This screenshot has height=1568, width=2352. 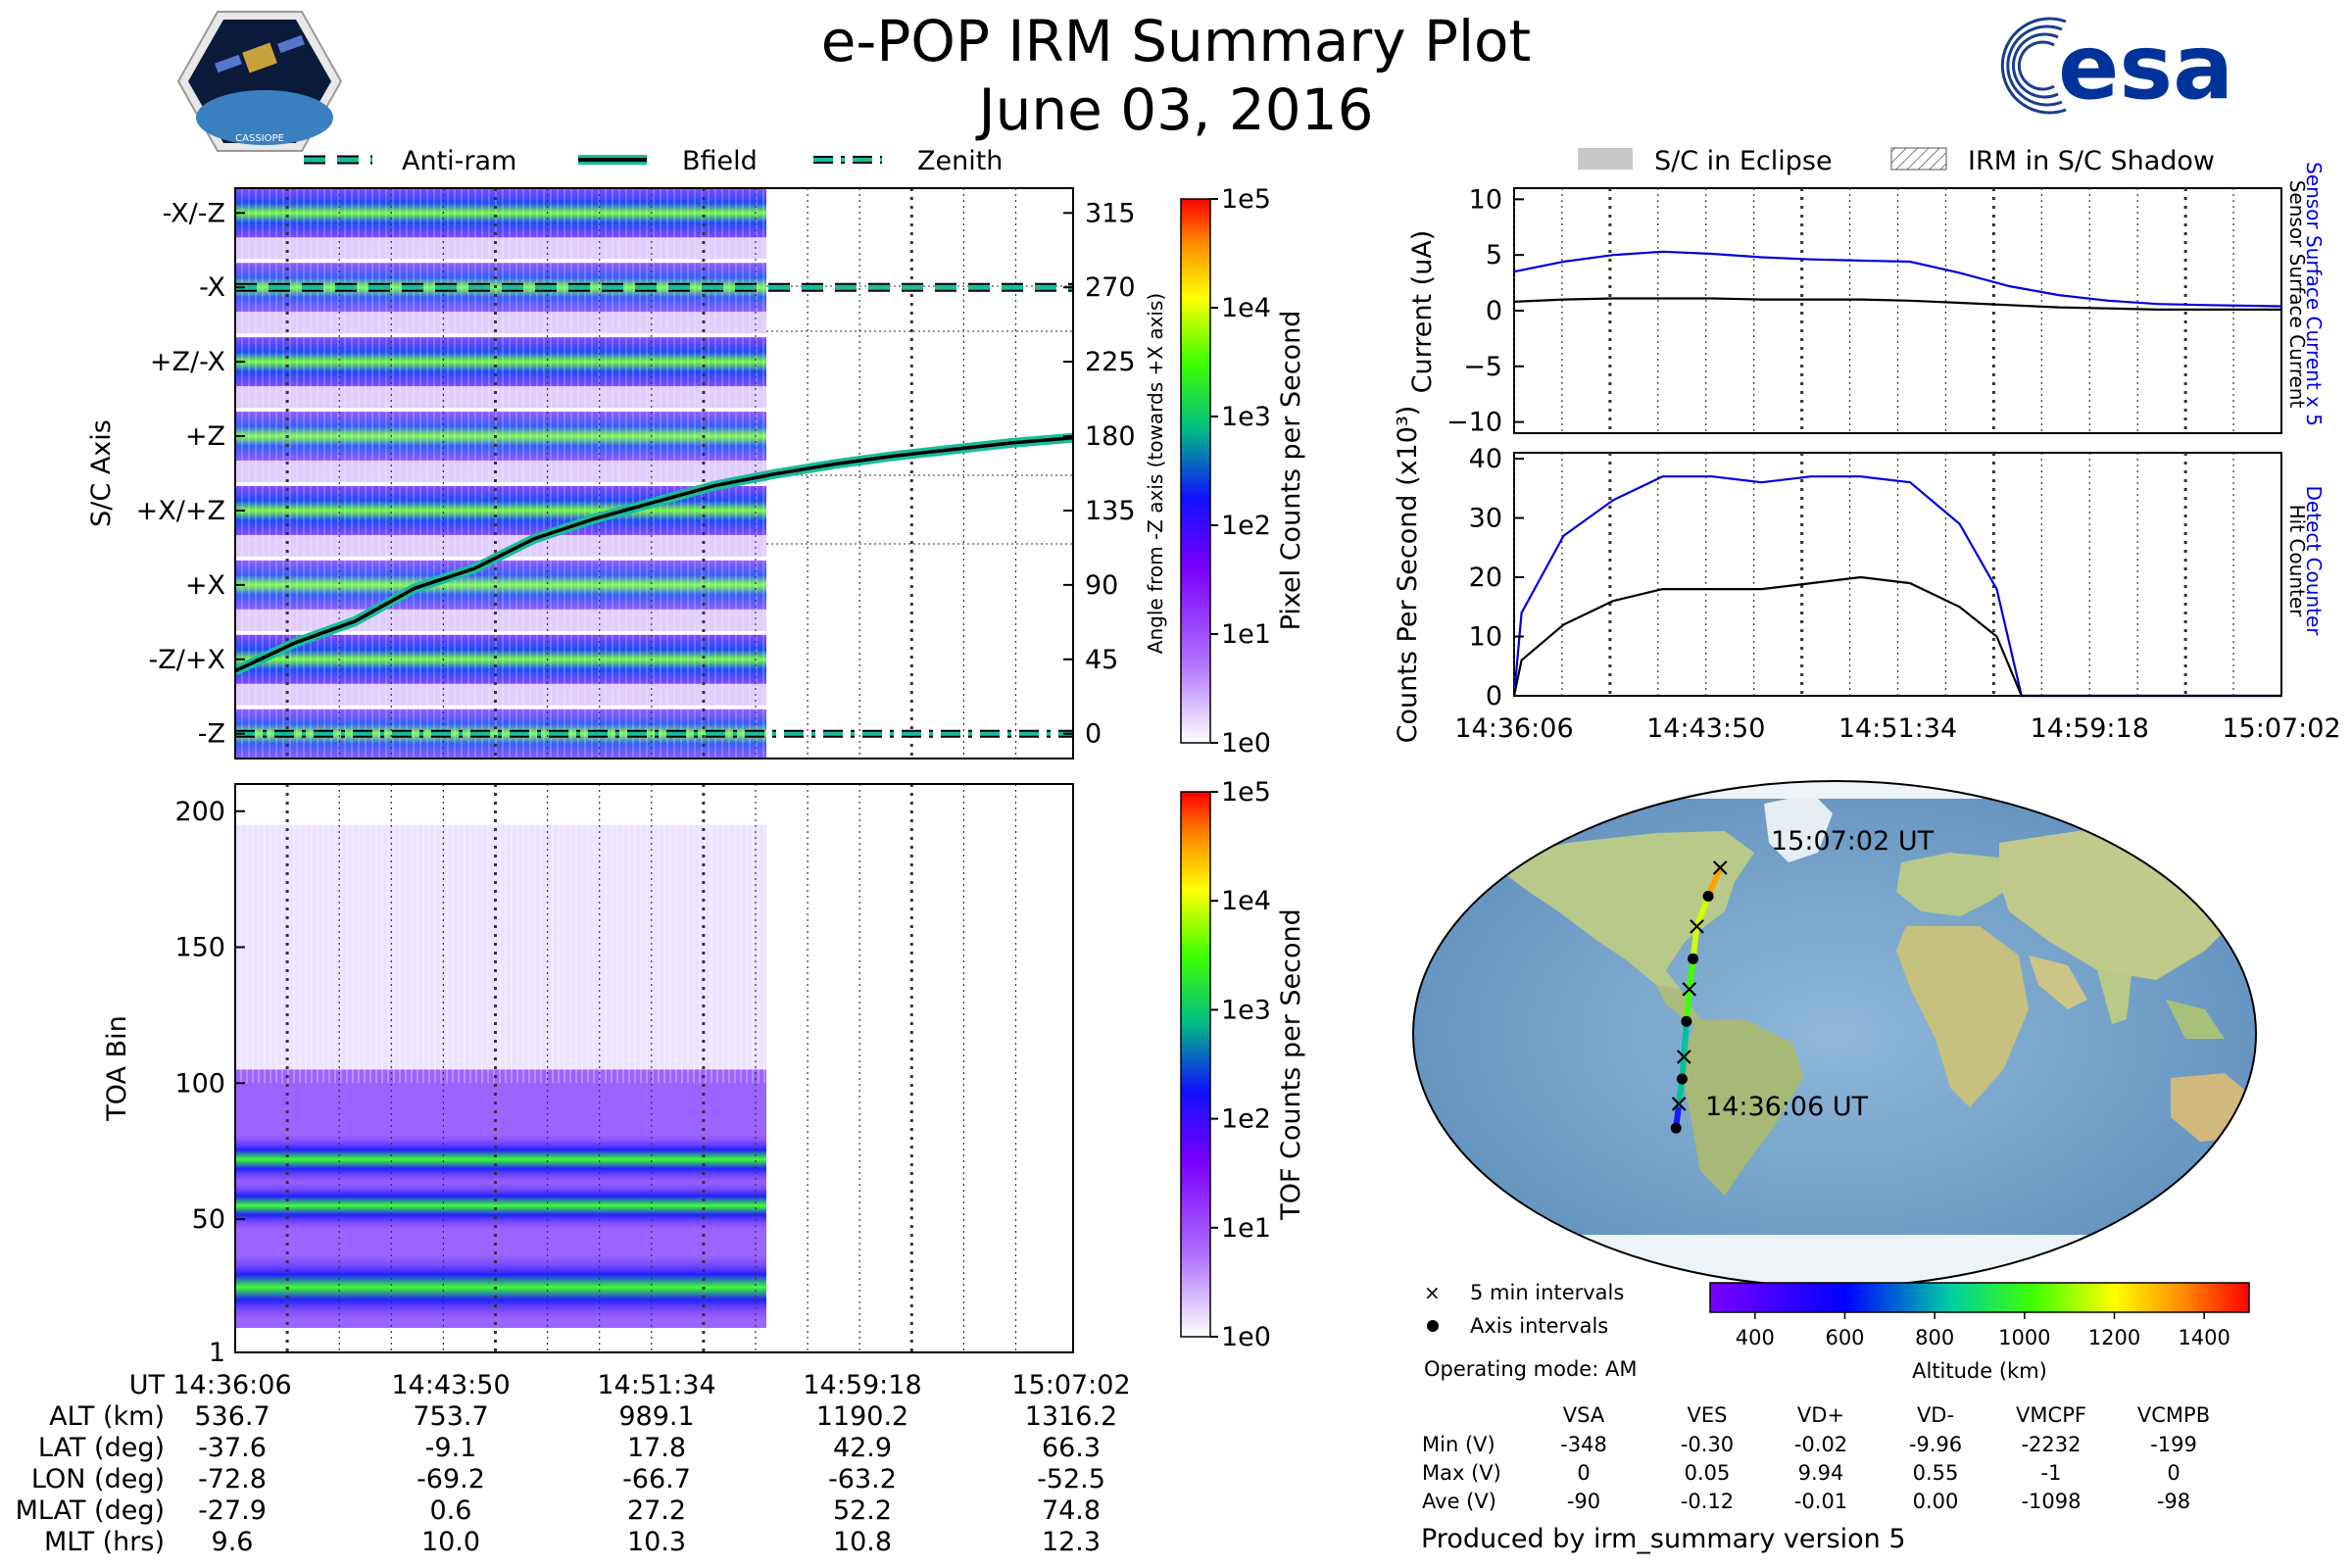 What do you see at coordinates (1246, 417) in the screenshot?
I see `pixel-colorbar-tick-label: 1e3` at bounding box center [1246, 417].